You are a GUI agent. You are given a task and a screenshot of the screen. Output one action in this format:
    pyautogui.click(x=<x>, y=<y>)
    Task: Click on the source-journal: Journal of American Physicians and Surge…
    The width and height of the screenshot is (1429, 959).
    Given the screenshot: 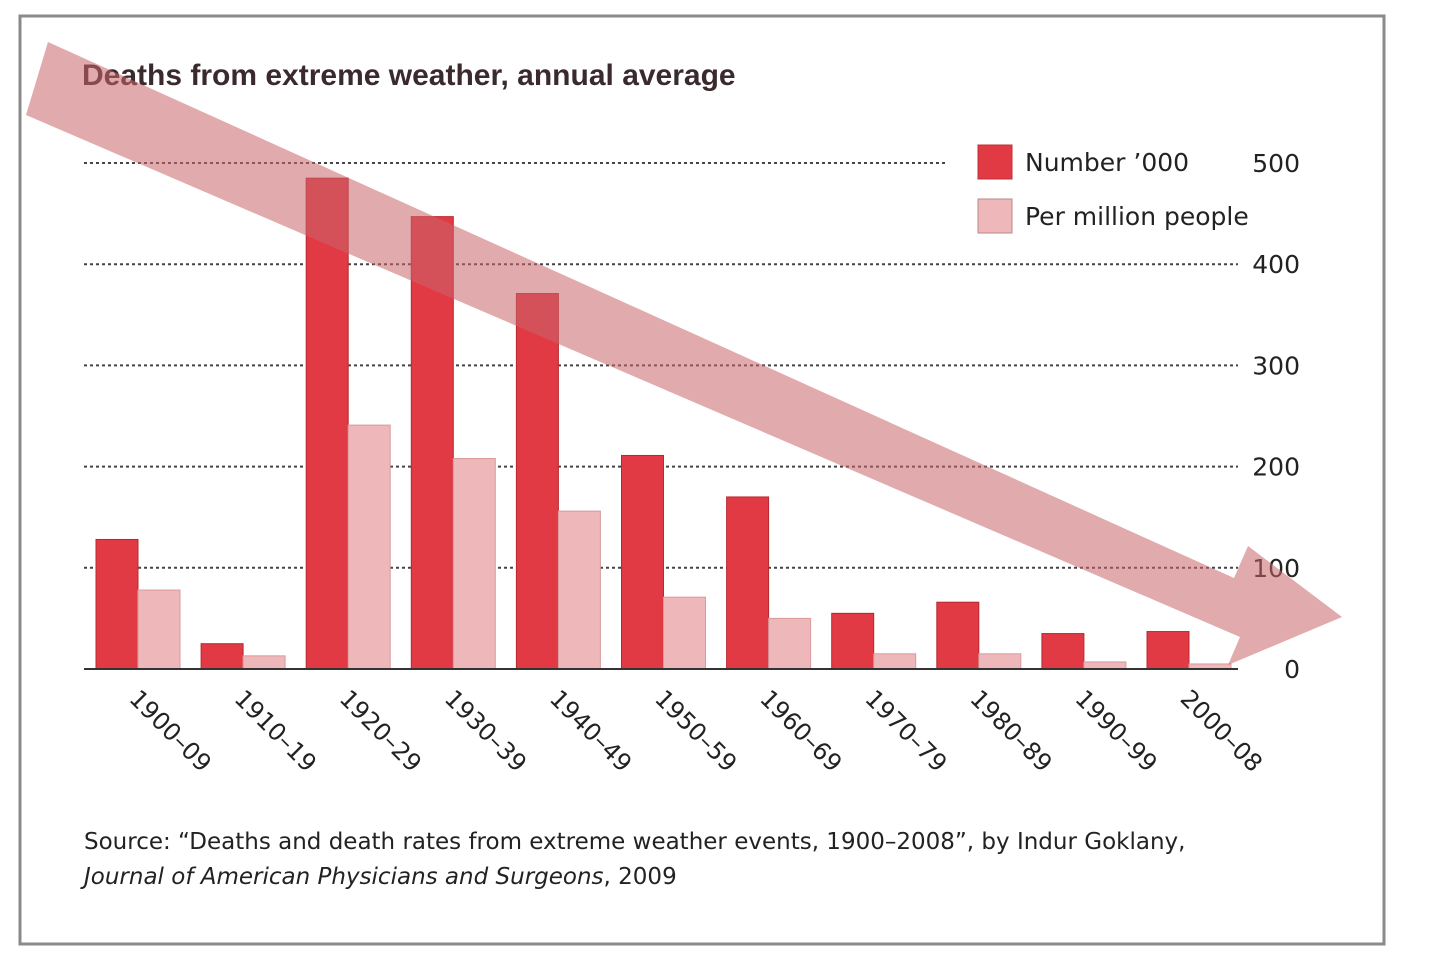 What is the action you would take?
    pyautogui.click(x=342, y=877)
    